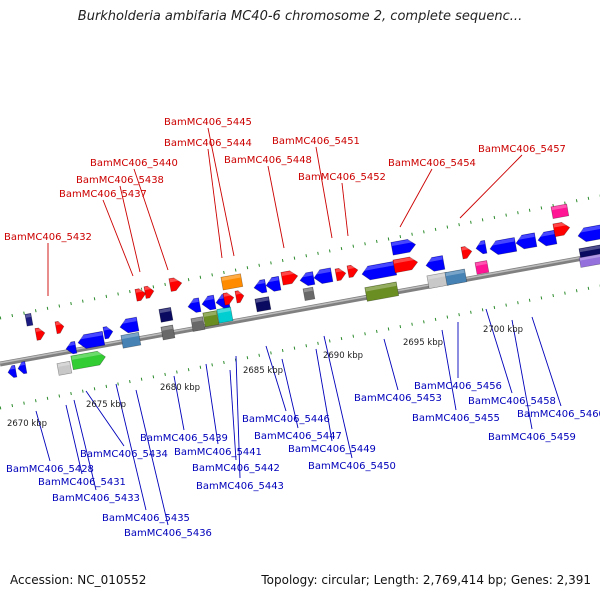 The image size is (600, 600). Describe the element at coordinates (423, 343) in the screenshot. I see `tick-label: 2695 kbp` at that location.